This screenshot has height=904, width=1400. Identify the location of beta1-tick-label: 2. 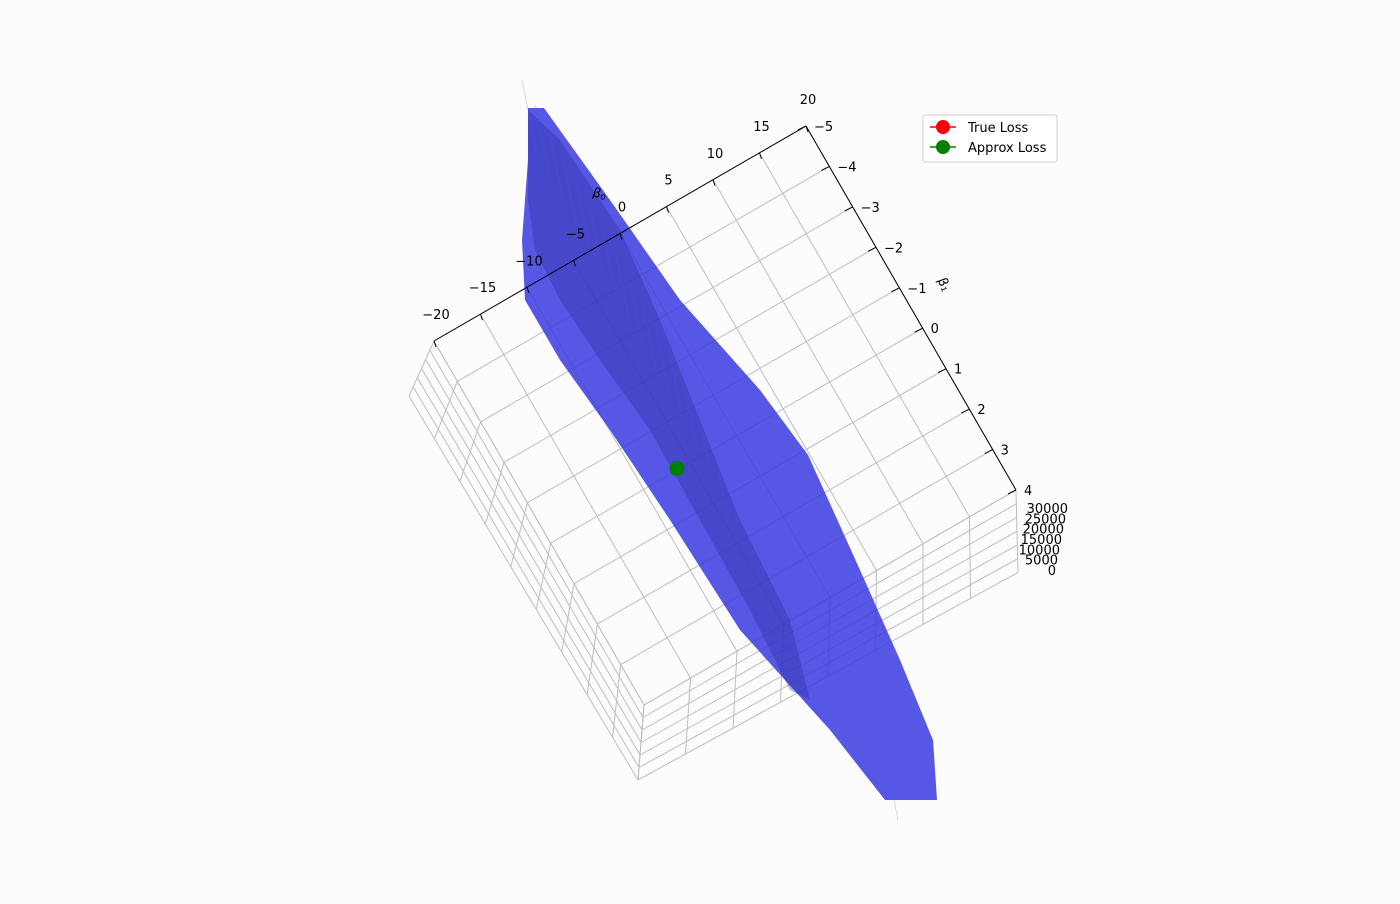
(981, 410).